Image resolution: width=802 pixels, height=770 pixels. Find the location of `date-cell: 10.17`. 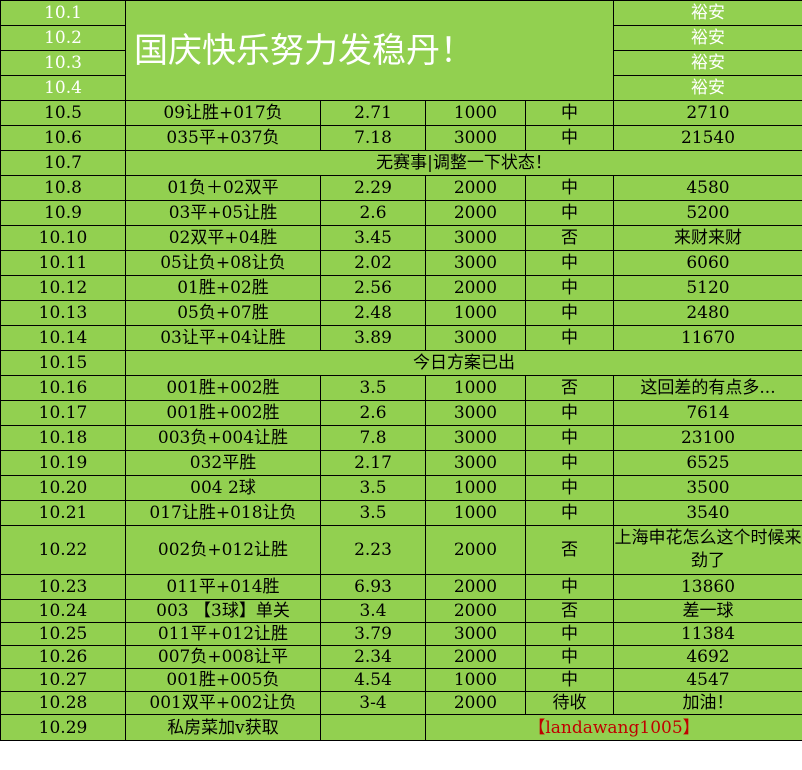

date-cell: 10.17 is located at coordinates (63, 413).